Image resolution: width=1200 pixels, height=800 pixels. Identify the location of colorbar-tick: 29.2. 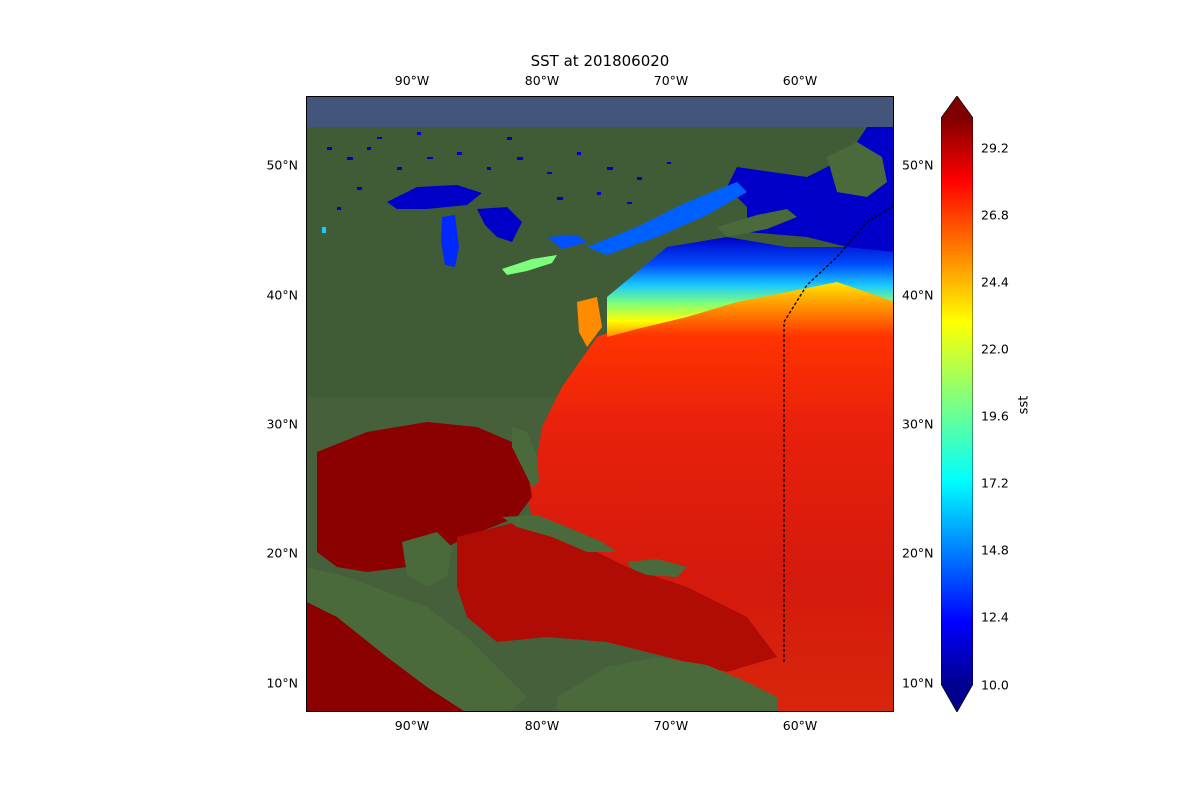
(995, 148).